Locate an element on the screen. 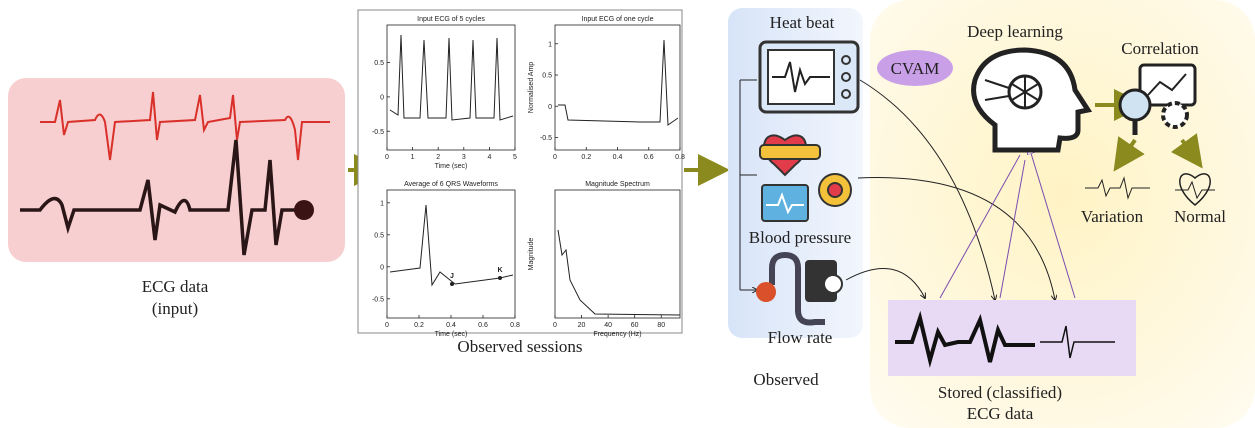 This screenshot has width=1255, height=428. x-tick-label: 1 is located at coordinates (413, 157).